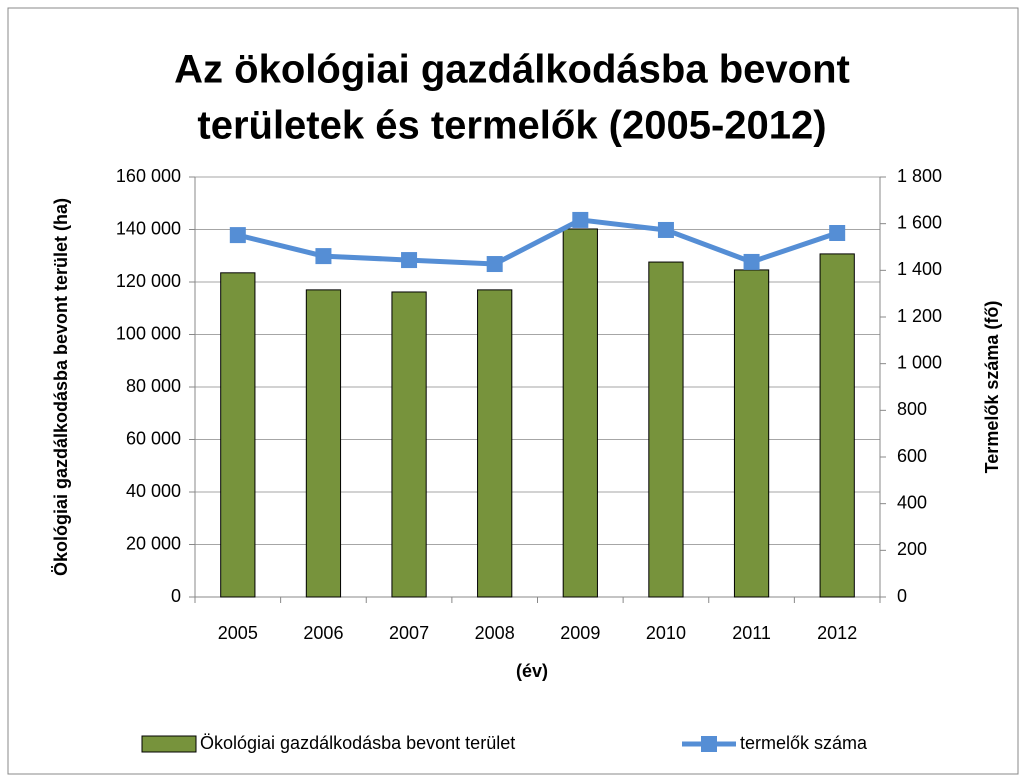 The width and height of the screenshot is (1024, 781). Describe the element at coordinates (919, 222) in the screenshot. I see `y2-tick-label: 1 600` at that location.